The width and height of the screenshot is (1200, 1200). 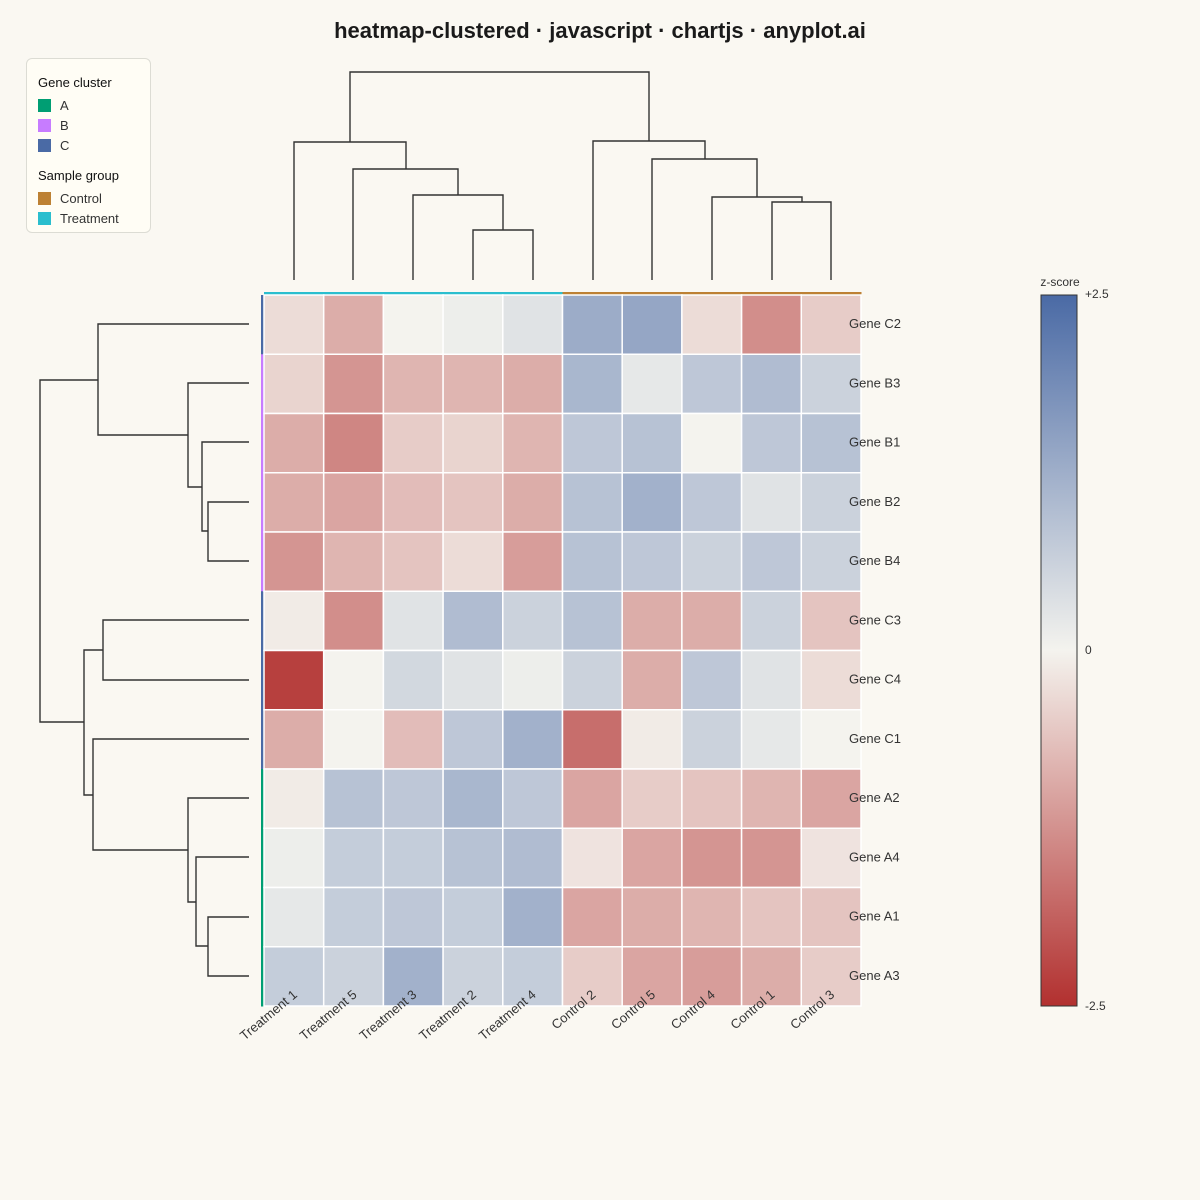 What do you see at coordinates (875, 619) in the screenshot?
I see `row-label: Gene C3` at bounding box center [875, 619].